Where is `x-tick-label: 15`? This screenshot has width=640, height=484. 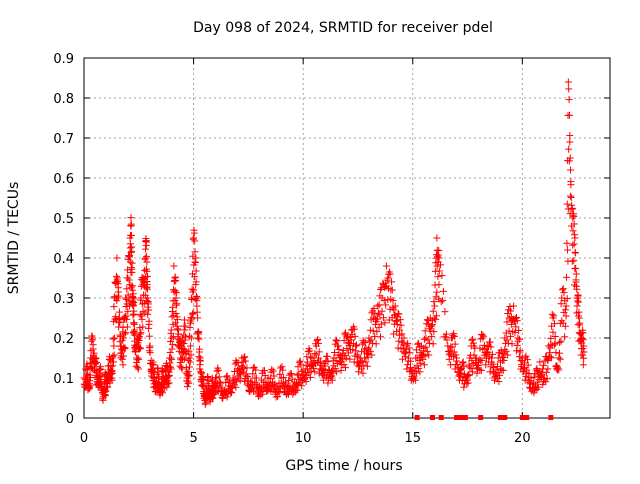 x-tick-label: 15 is located at coordinates (412, 438).